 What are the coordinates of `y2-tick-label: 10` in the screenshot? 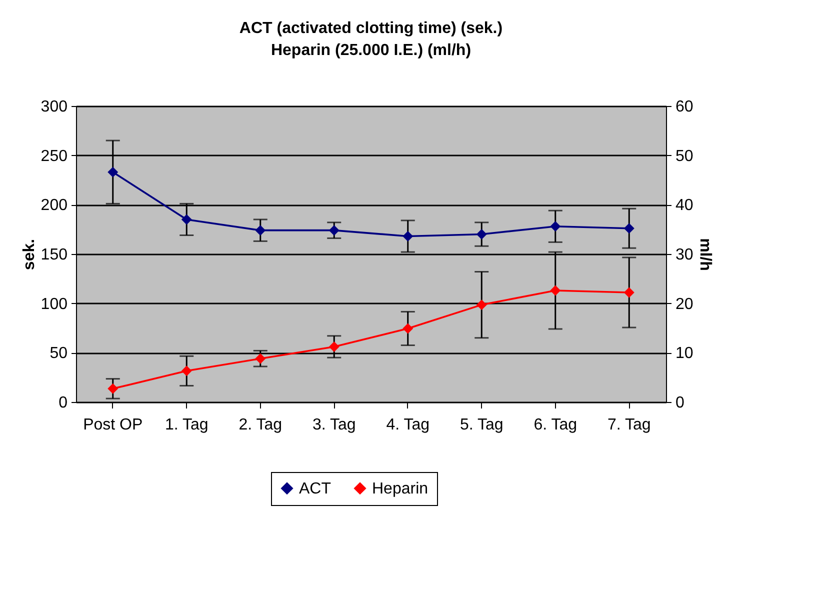 It's located at (685, 353).